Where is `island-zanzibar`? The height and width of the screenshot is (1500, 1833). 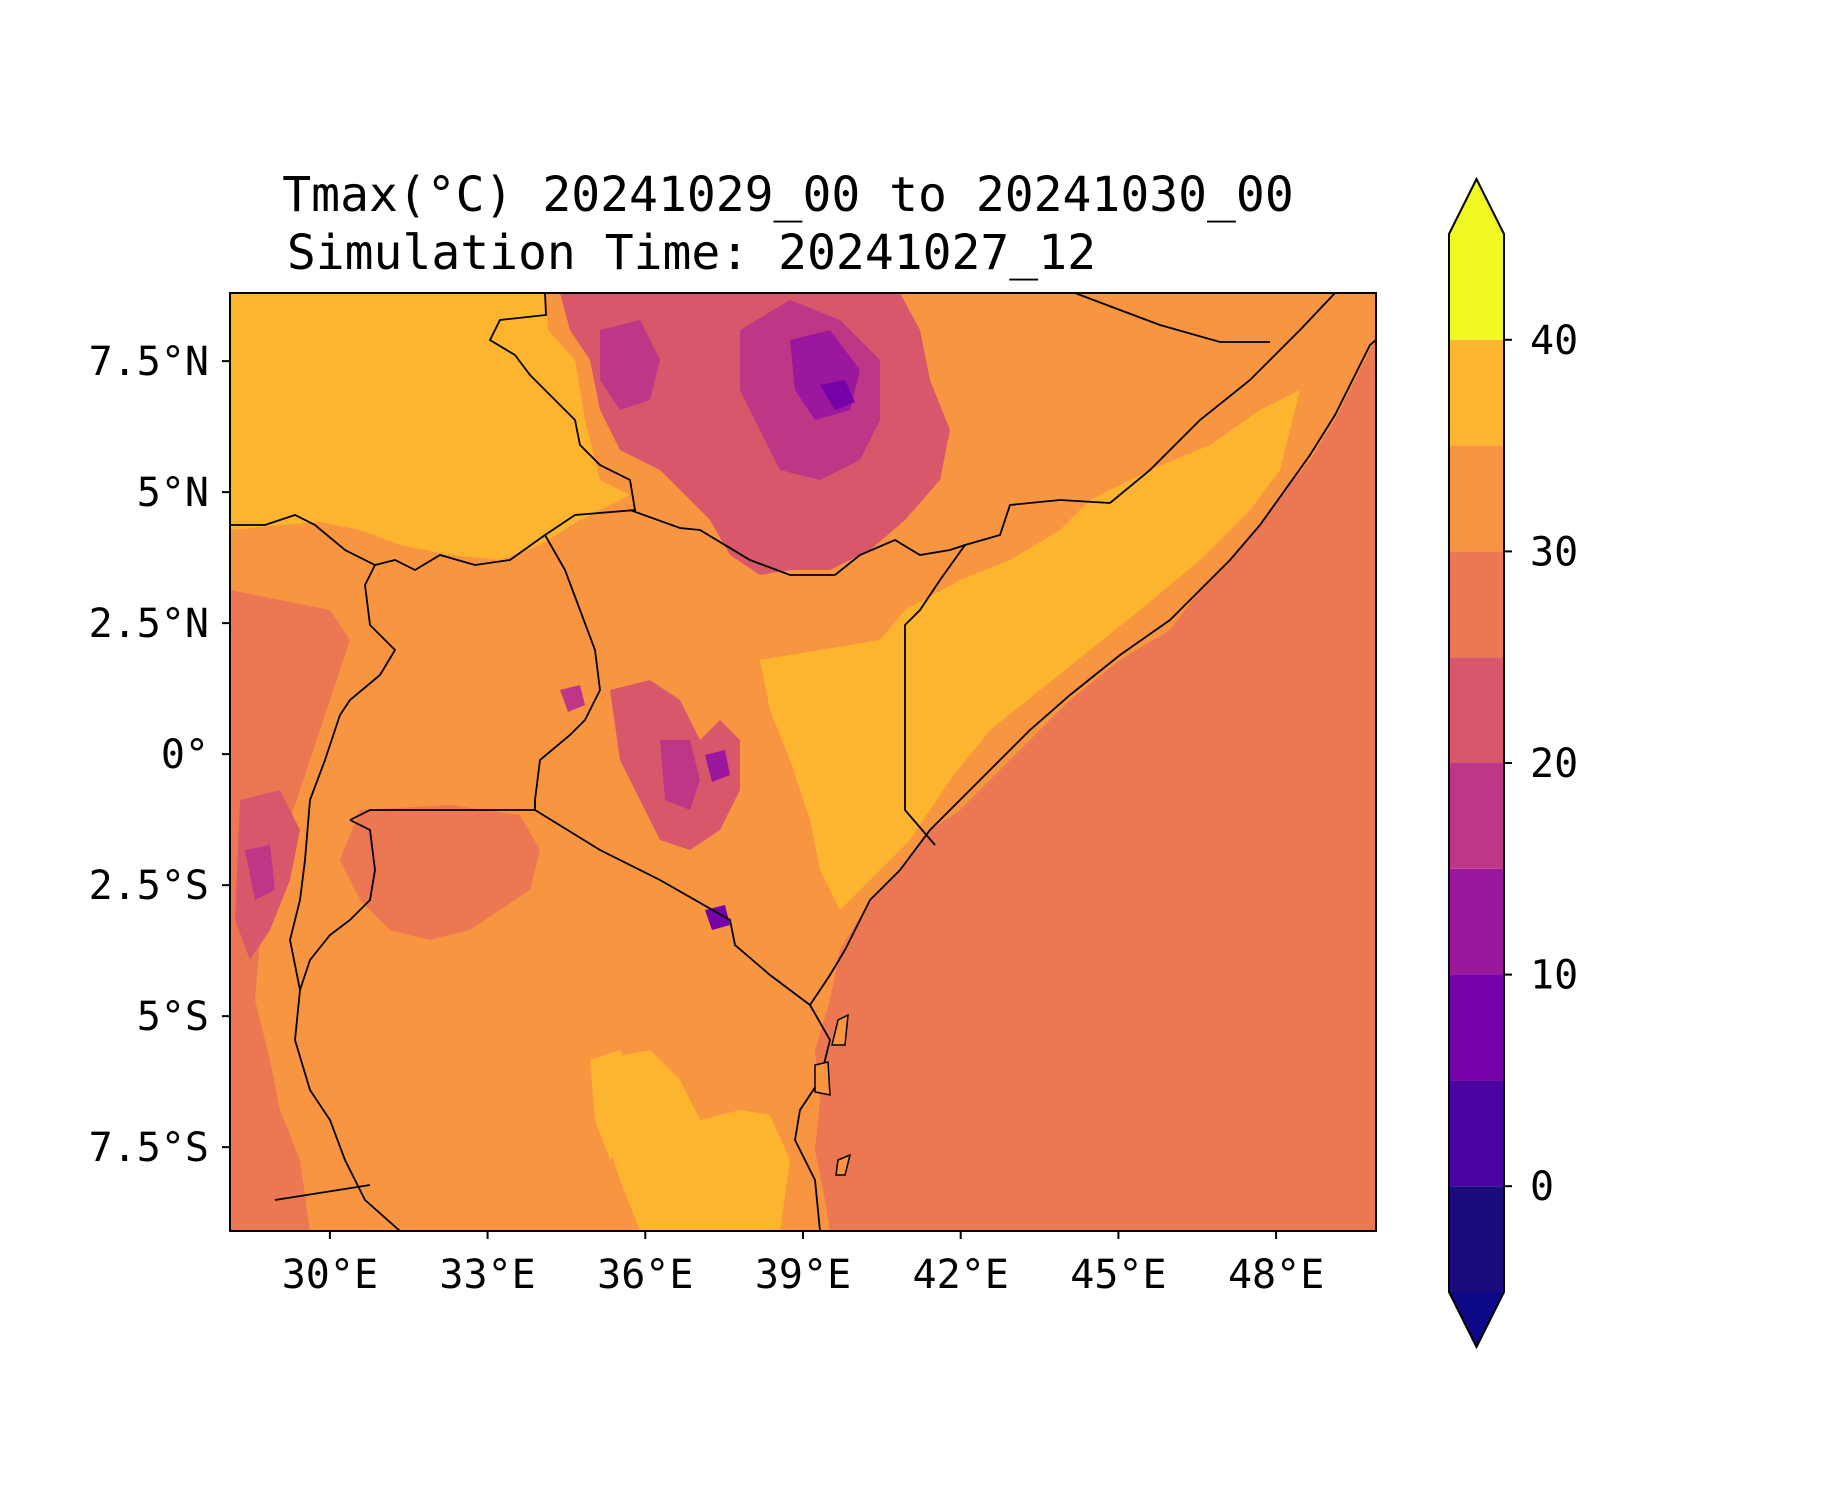
island-zanzibar is located at coordinates (822, 1078).